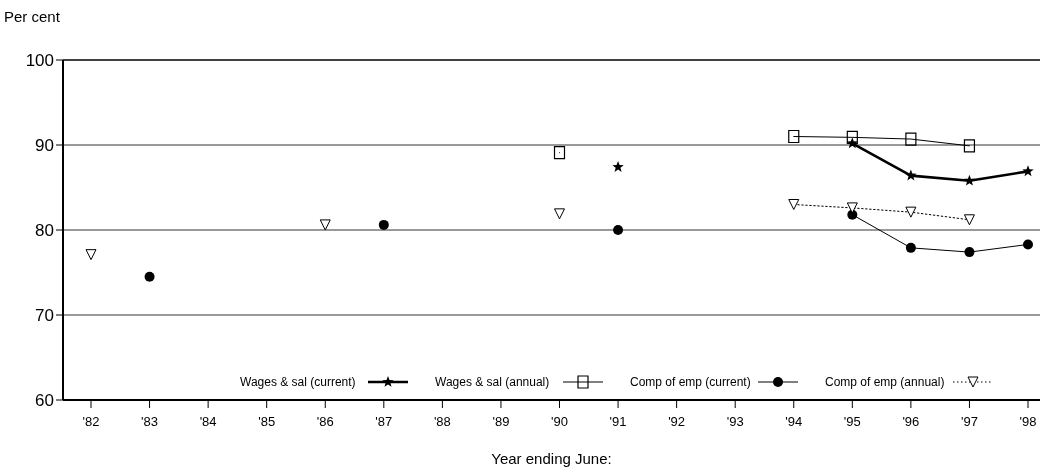 Image resolution: width=1048 pixels, height=475 pixels. What do you see at coordinates (690, 382) in the screenshot?
I see `legend-label: Comp of emp (current)` at bounding box center [690, 382].